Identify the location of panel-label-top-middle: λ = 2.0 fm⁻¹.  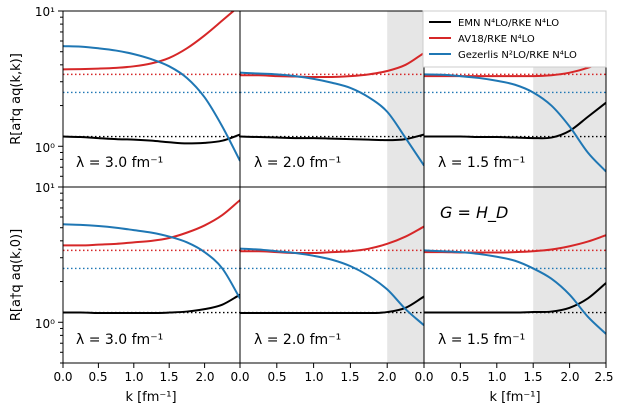
(297, 163).